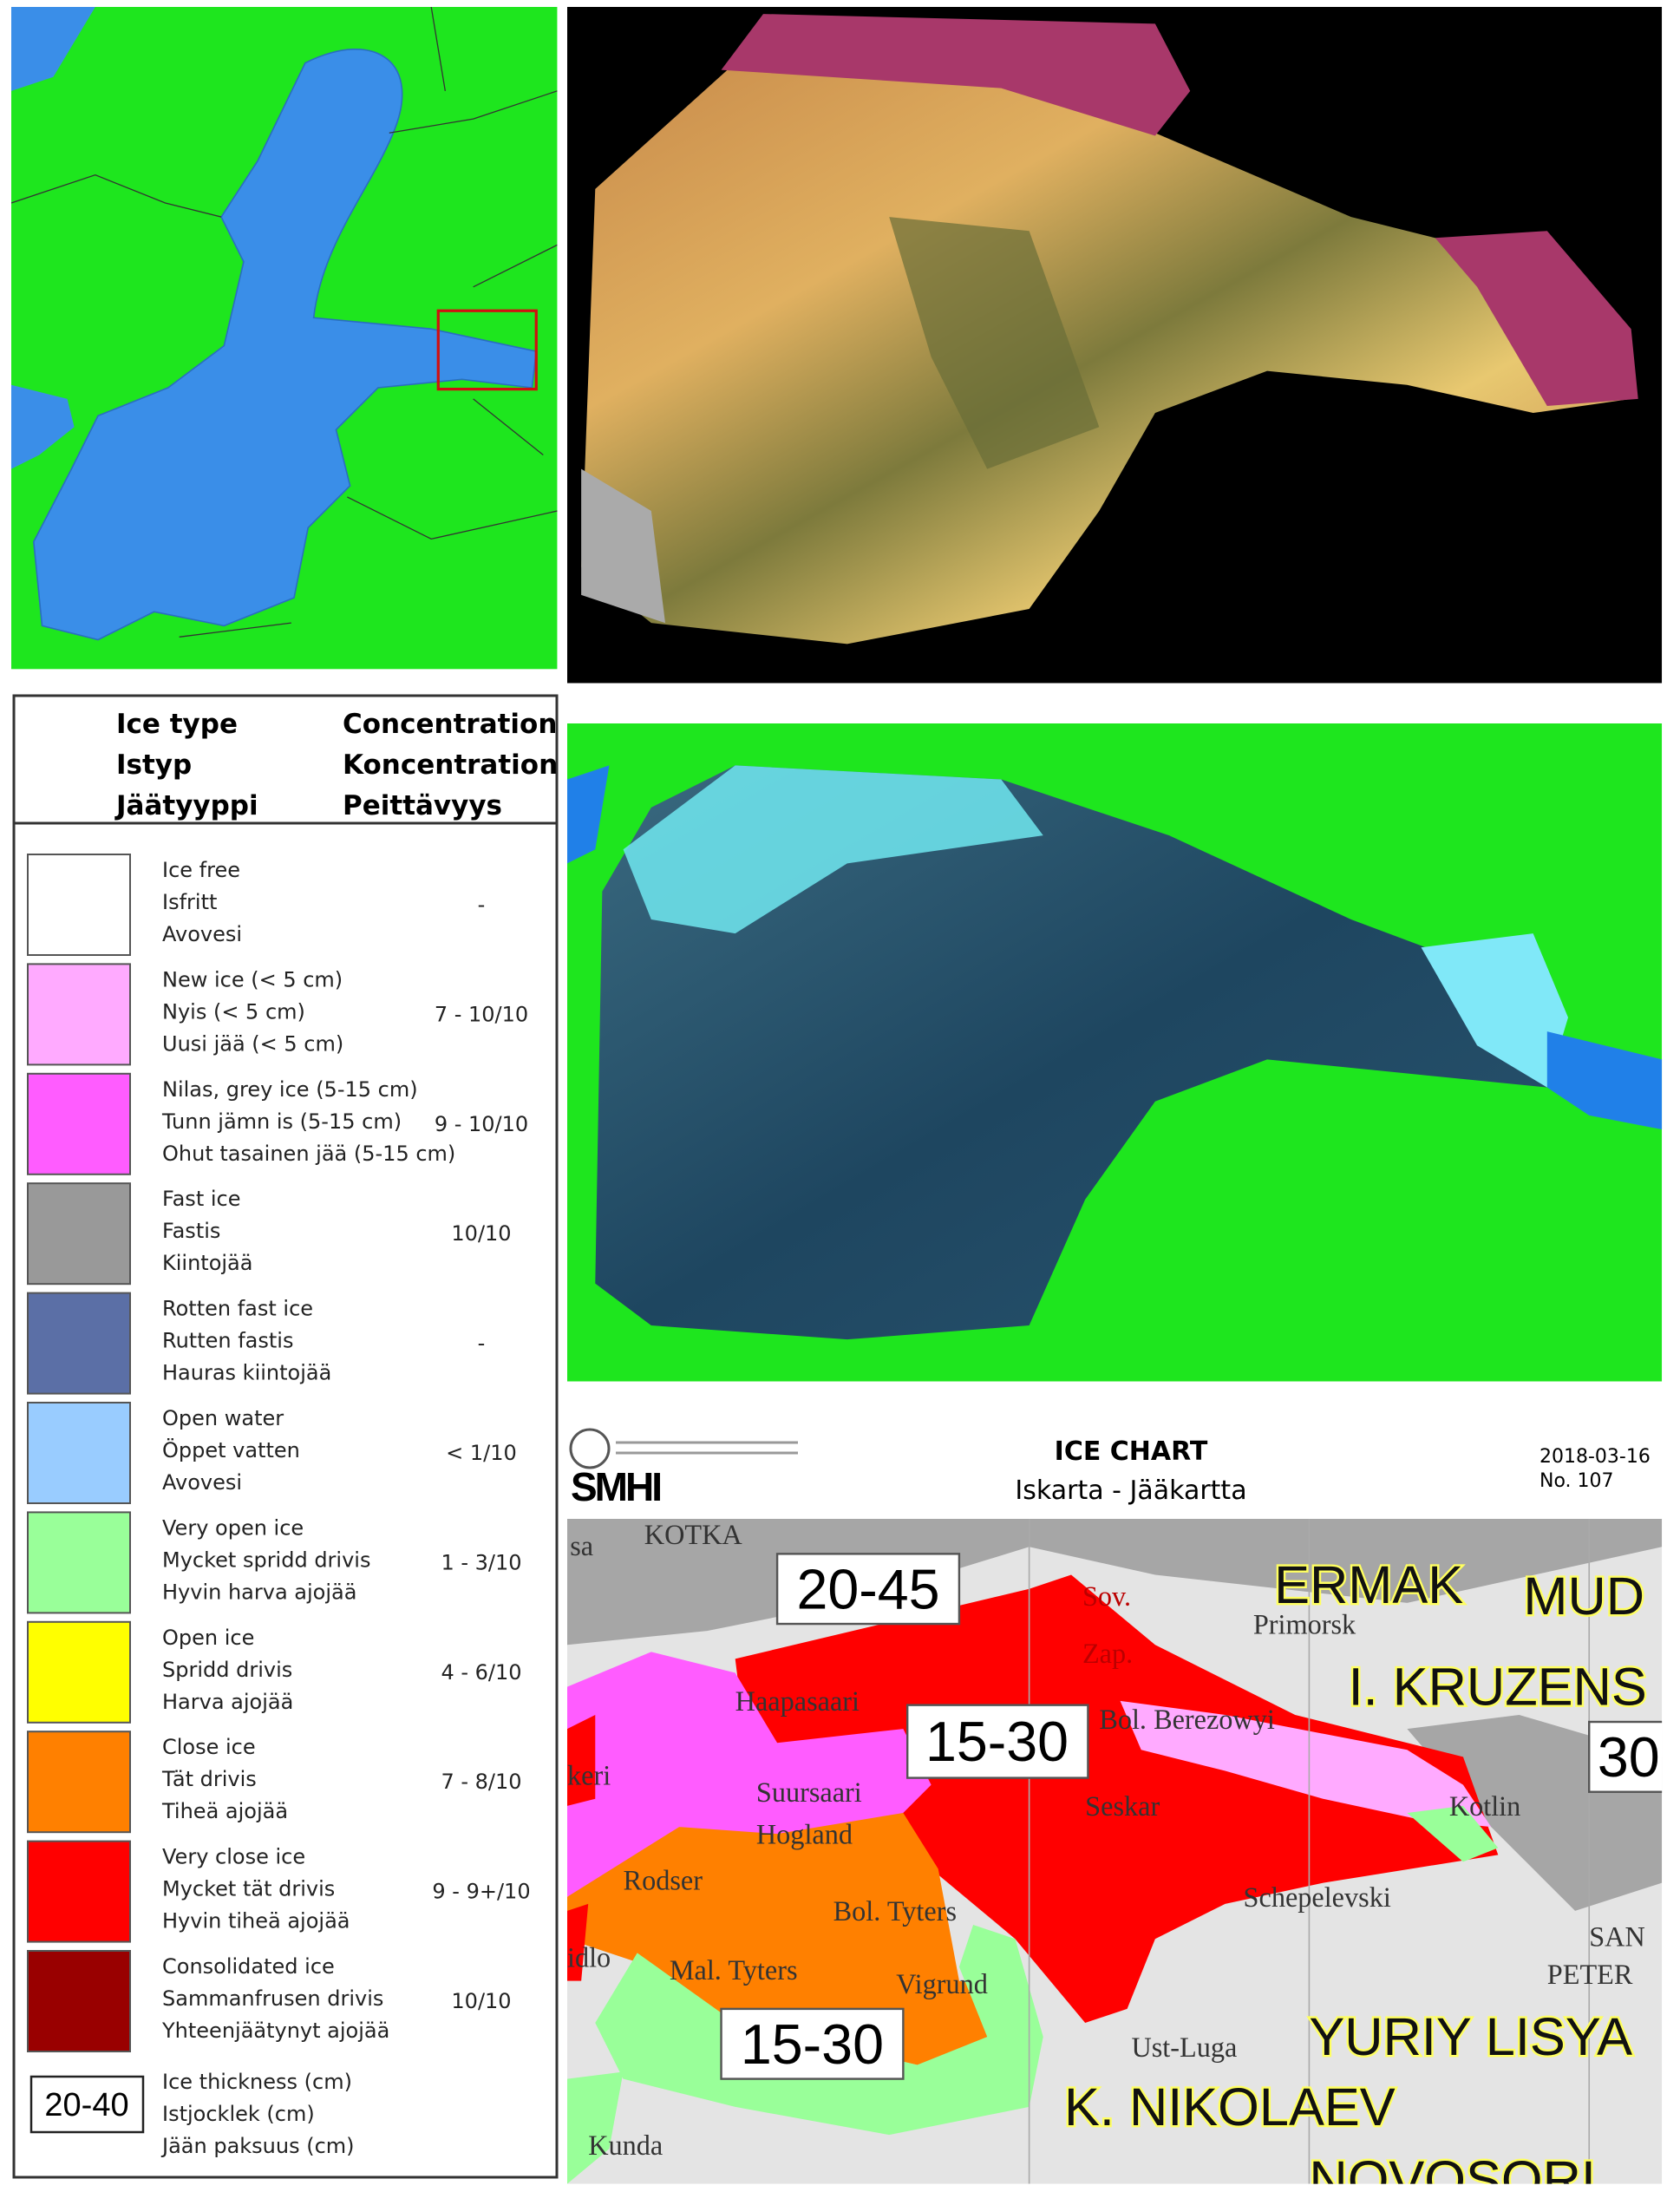 Image resolution: width=1680 pixels, height=2205 pixels. I want to click on borders, so click(284, 322).